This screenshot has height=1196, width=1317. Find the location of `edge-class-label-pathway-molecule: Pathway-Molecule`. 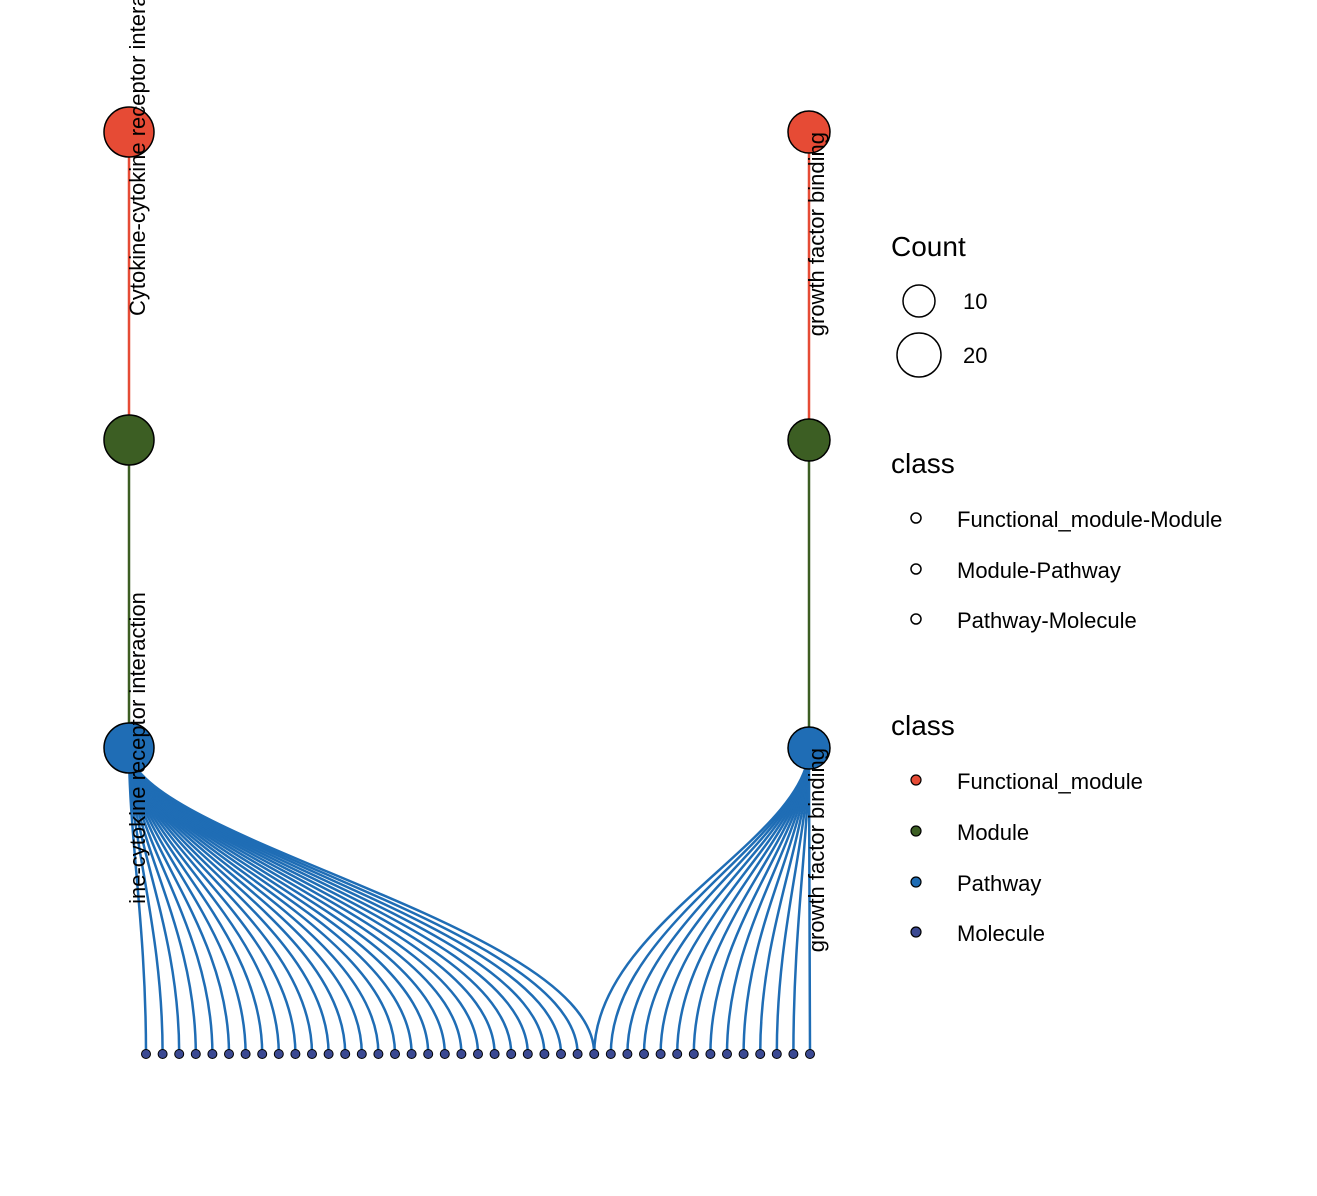

edge-class-label-pathway-molecule: Pathway-Molecule is located at coordinates (1047, 620).